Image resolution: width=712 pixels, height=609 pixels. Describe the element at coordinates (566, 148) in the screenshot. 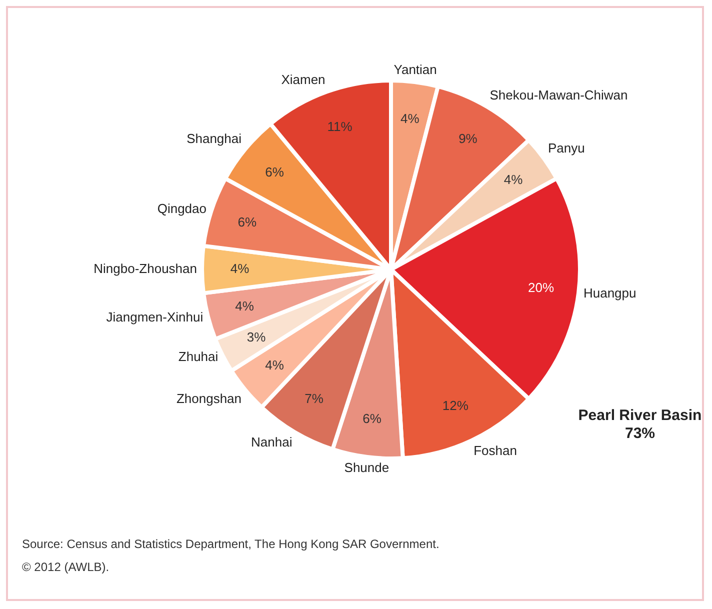

I see `slice-label: Panyu` at that location.